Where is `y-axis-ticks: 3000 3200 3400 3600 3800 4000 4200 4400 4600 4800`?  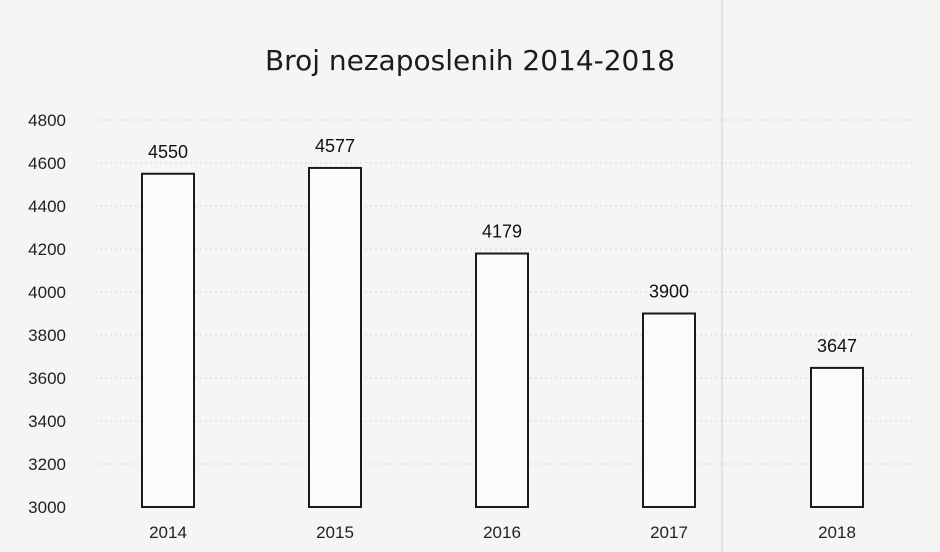
y-axis-ticks: 3000 3200 3400 3600 3800 4000 4200 4400 4600 4800 is located at coordinates (47, 314).